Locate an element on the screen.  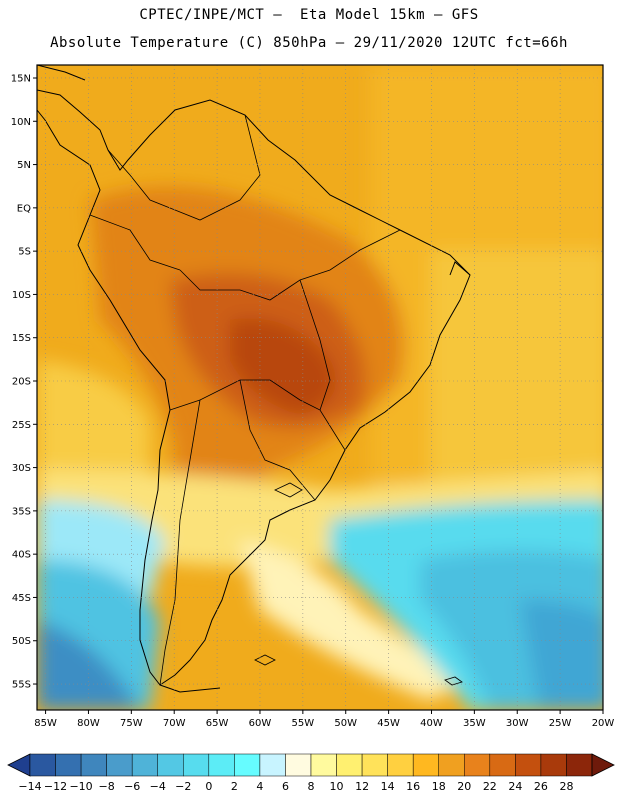
colorbar-label: 22 is located at coordinates (490, 786).